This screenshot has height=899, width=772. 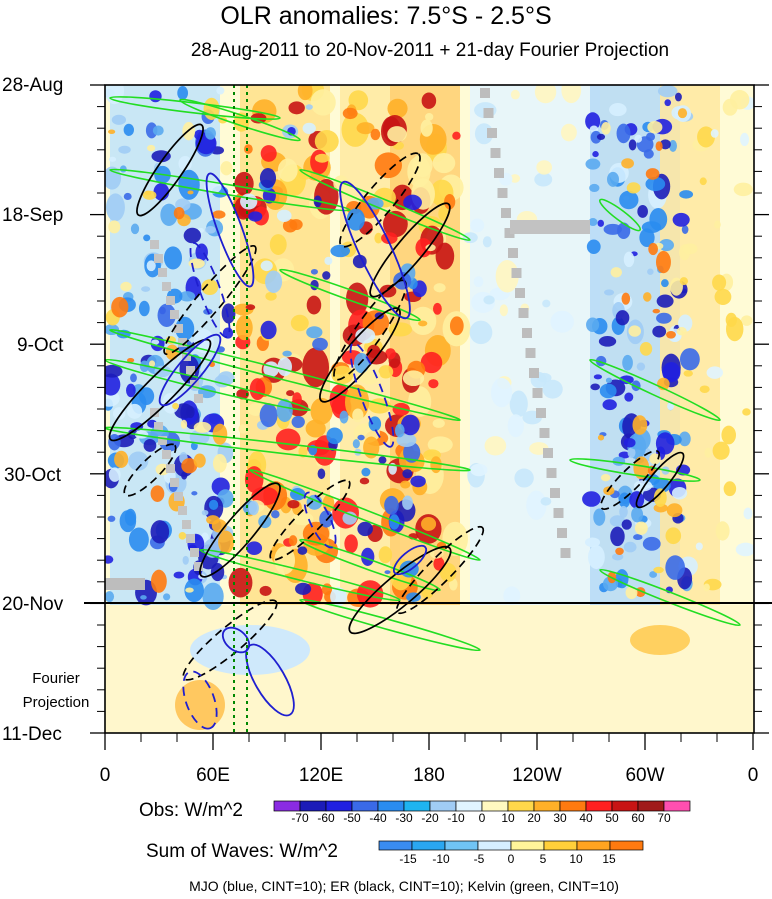 I want to click on mjo-contour, so click(x=200, y=700).